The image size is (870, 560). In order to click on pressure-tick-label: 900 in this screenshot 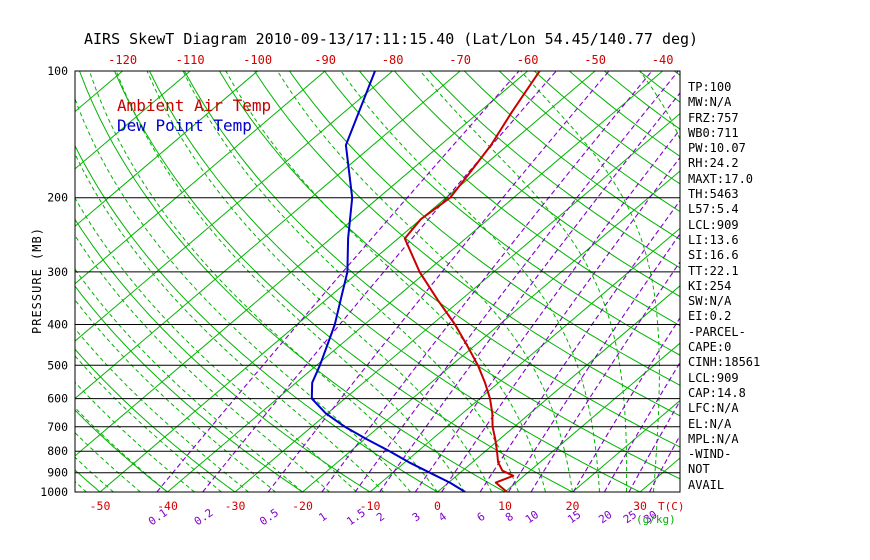, I will do `click(57, 473)`.